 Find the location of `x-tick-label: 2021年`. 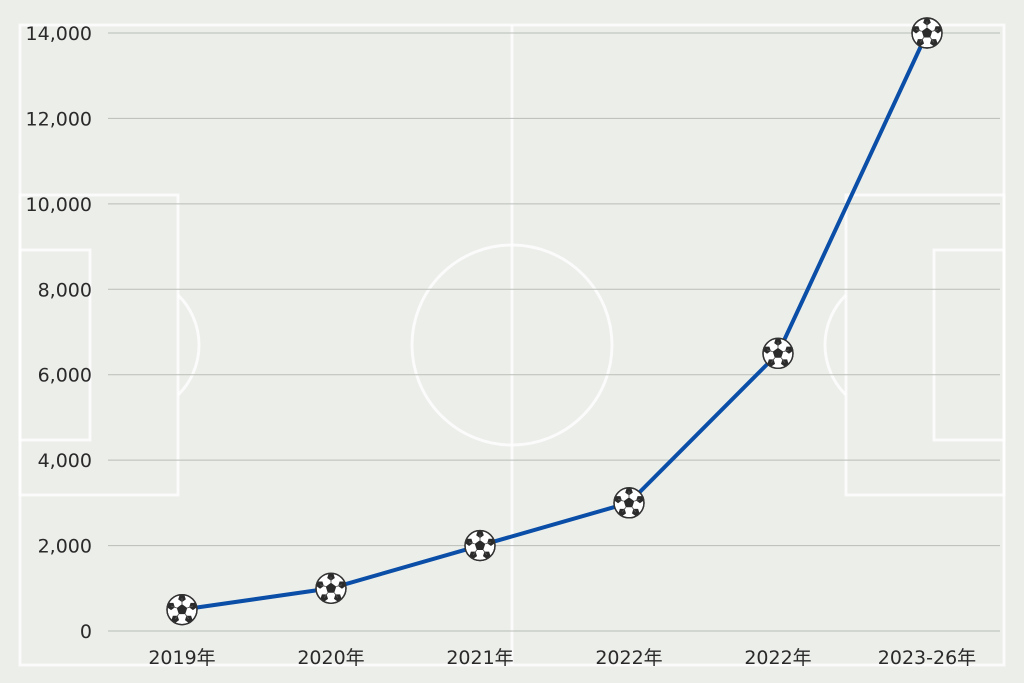

x-tick-label: 2021年 is located at coordinates (479, 658).